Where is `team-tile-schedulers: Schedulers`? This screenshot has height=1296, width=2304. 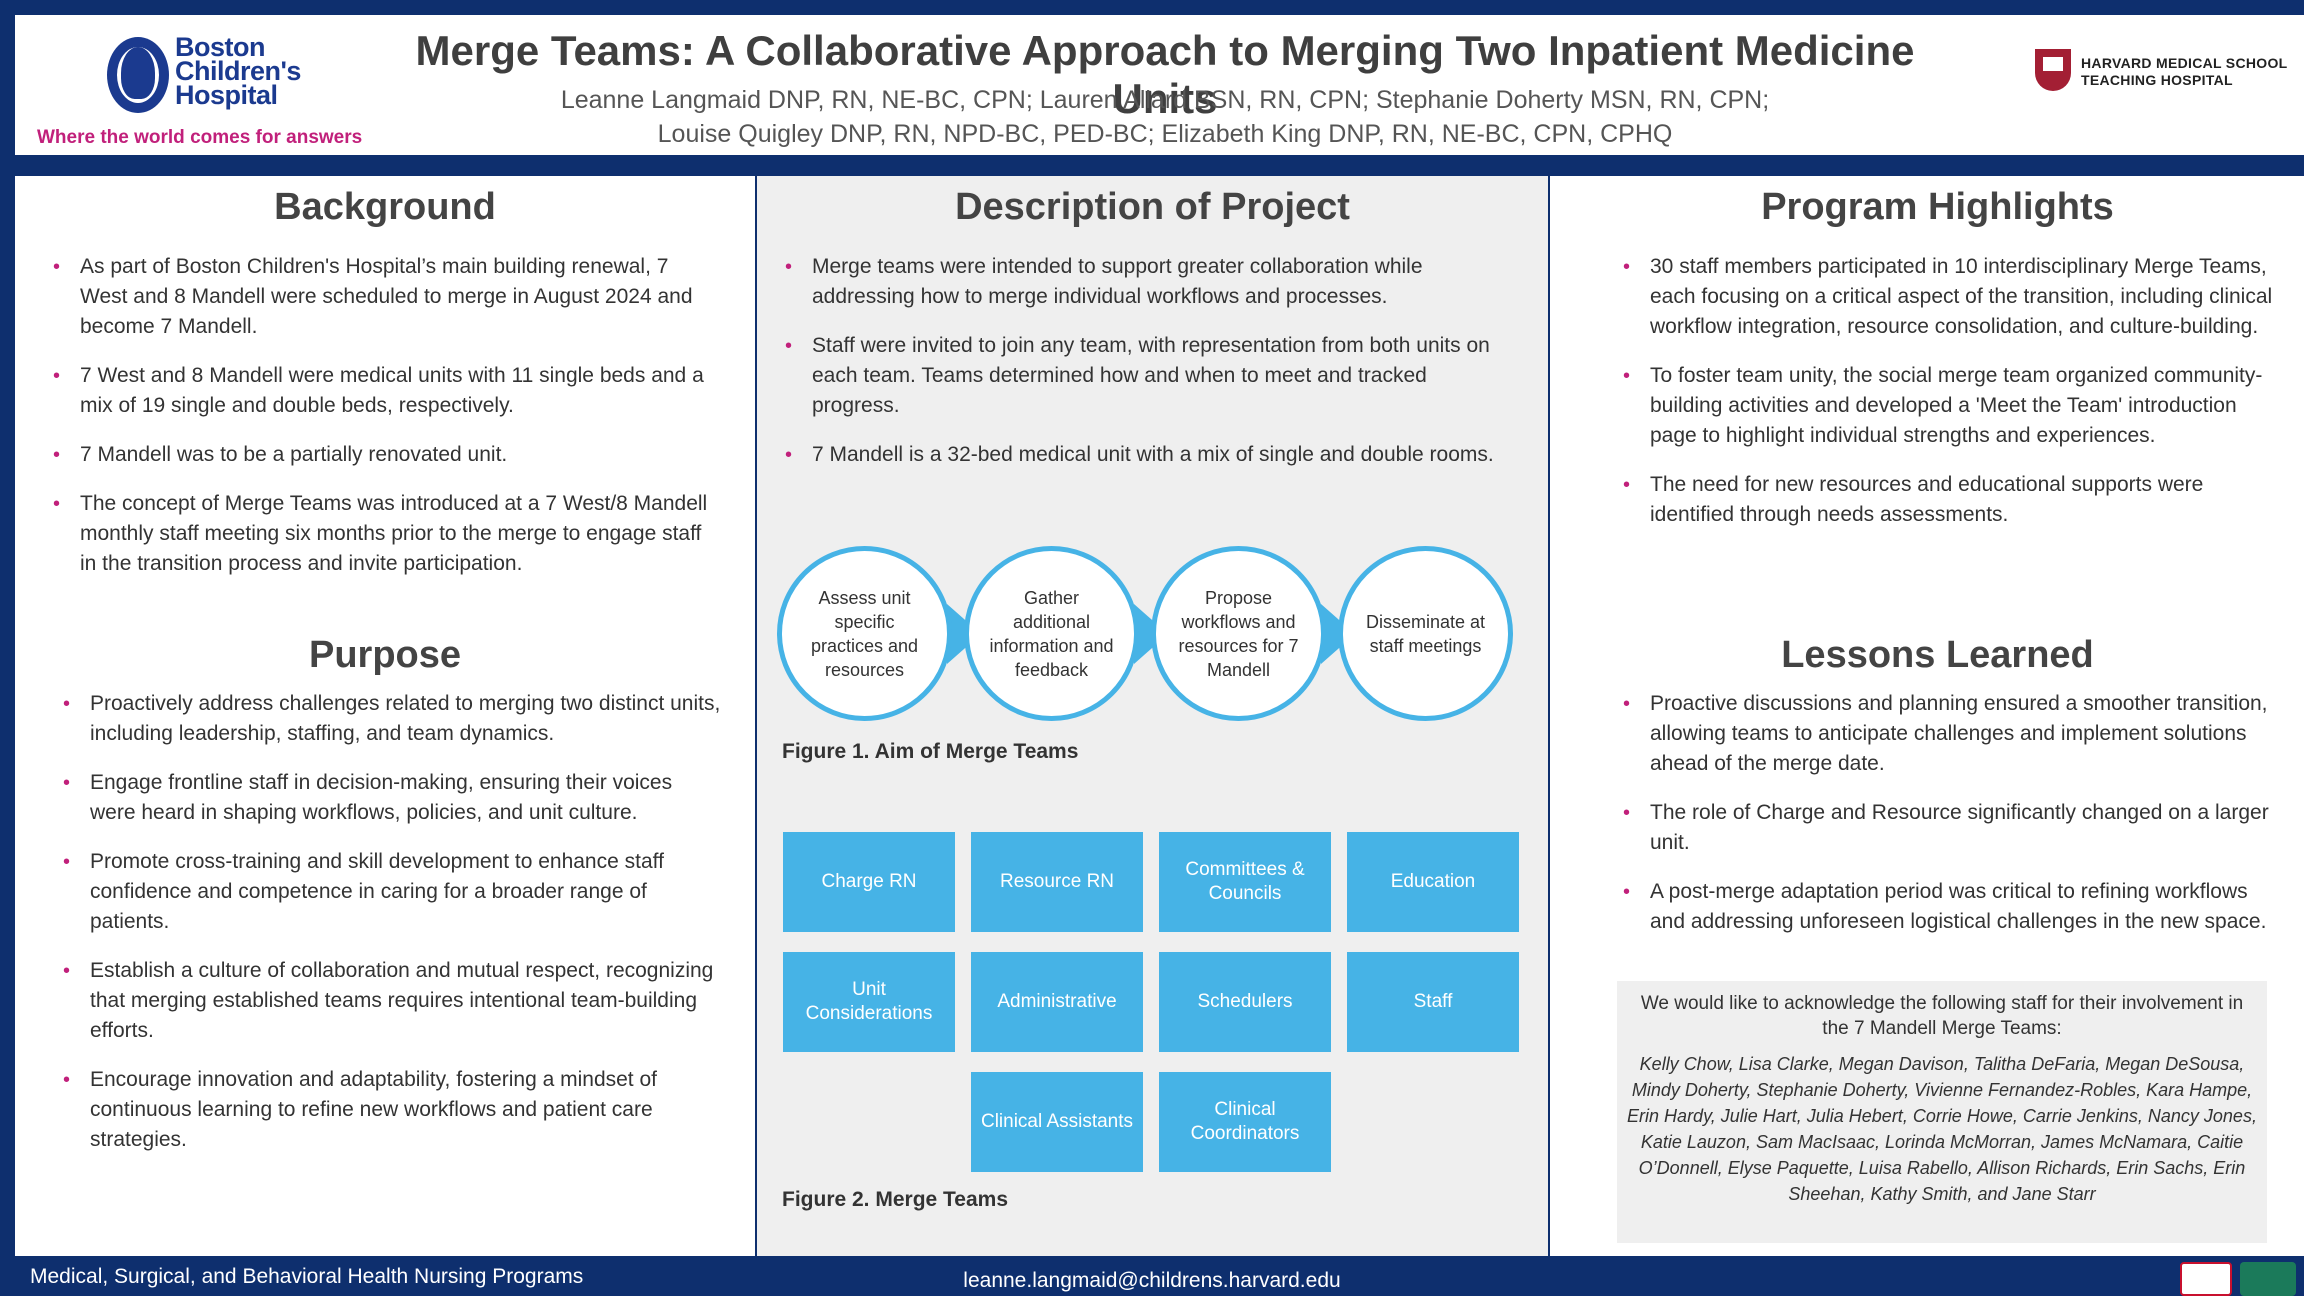 team-tile-schedulers: Schedulers is located at coordinates (1245, 1002).